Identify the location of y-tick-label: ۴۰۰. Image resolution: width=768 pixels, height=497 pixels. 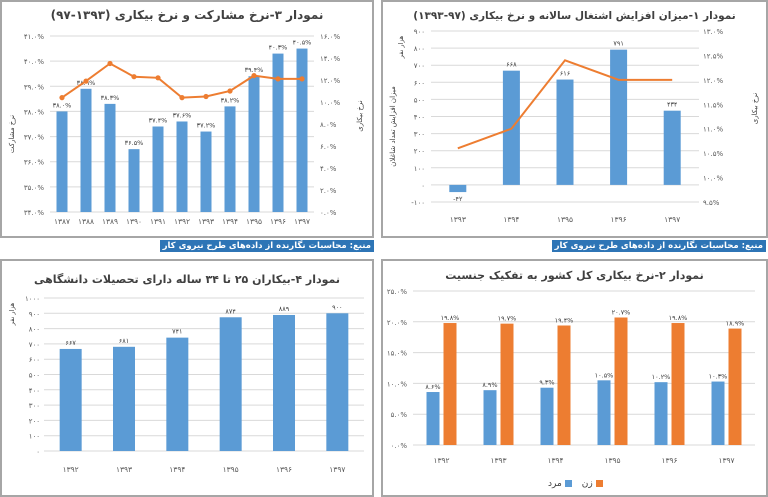
(419, 118).